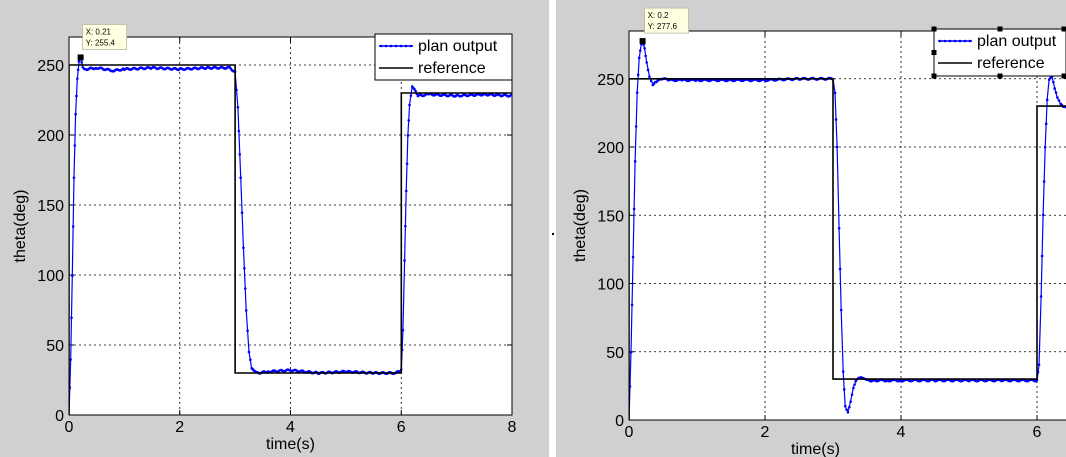  I want to click on datatip-x: X: 0.21, so click(99, 31).